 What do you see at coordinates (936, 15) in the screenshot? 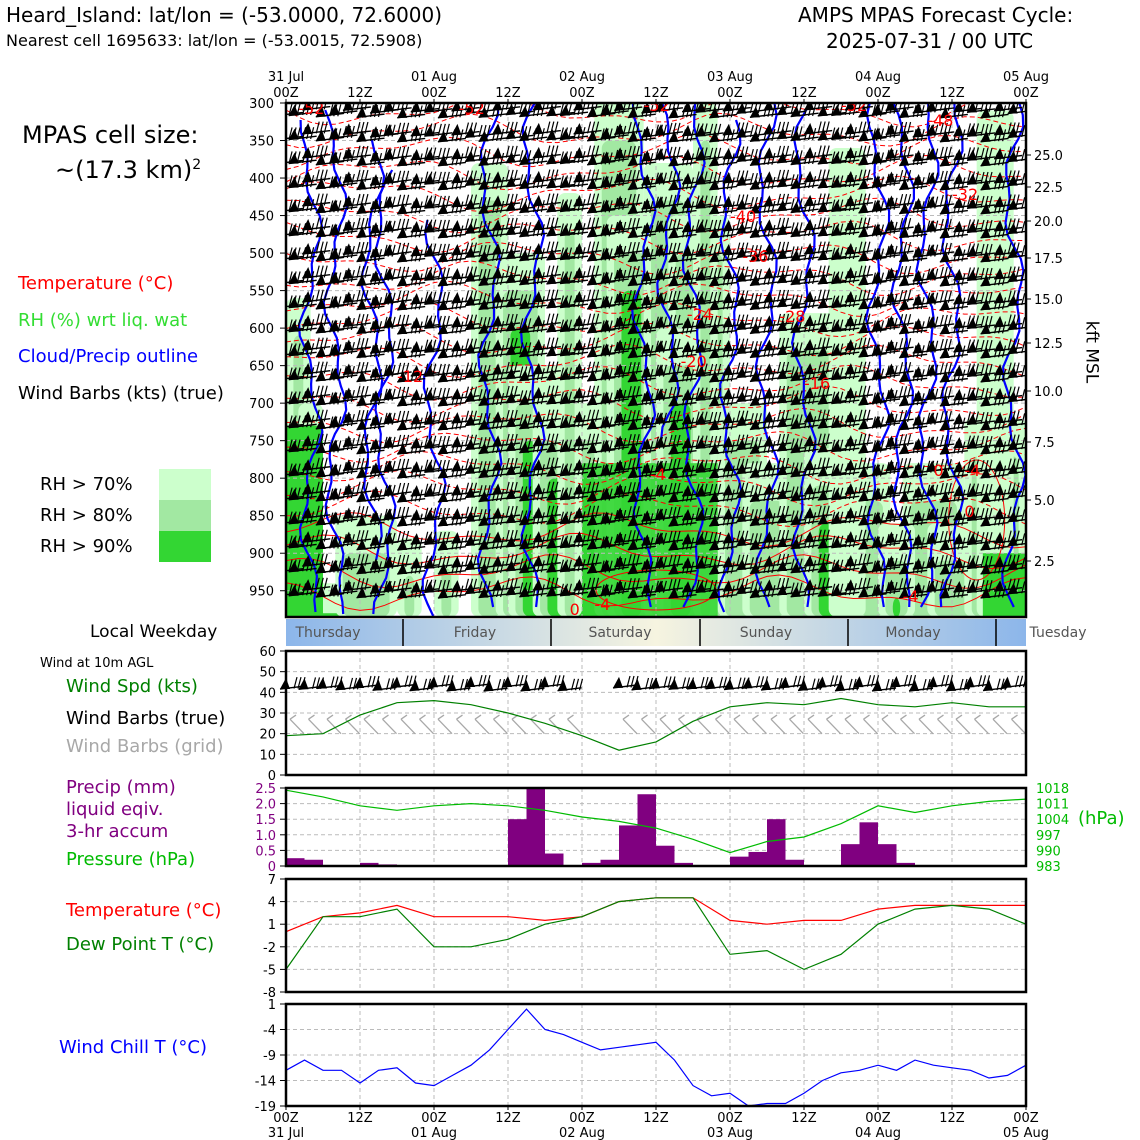
I see `cycle-title-line1: AMPS MPAS Forecast Cycle:` at bounding box center [936, 15].